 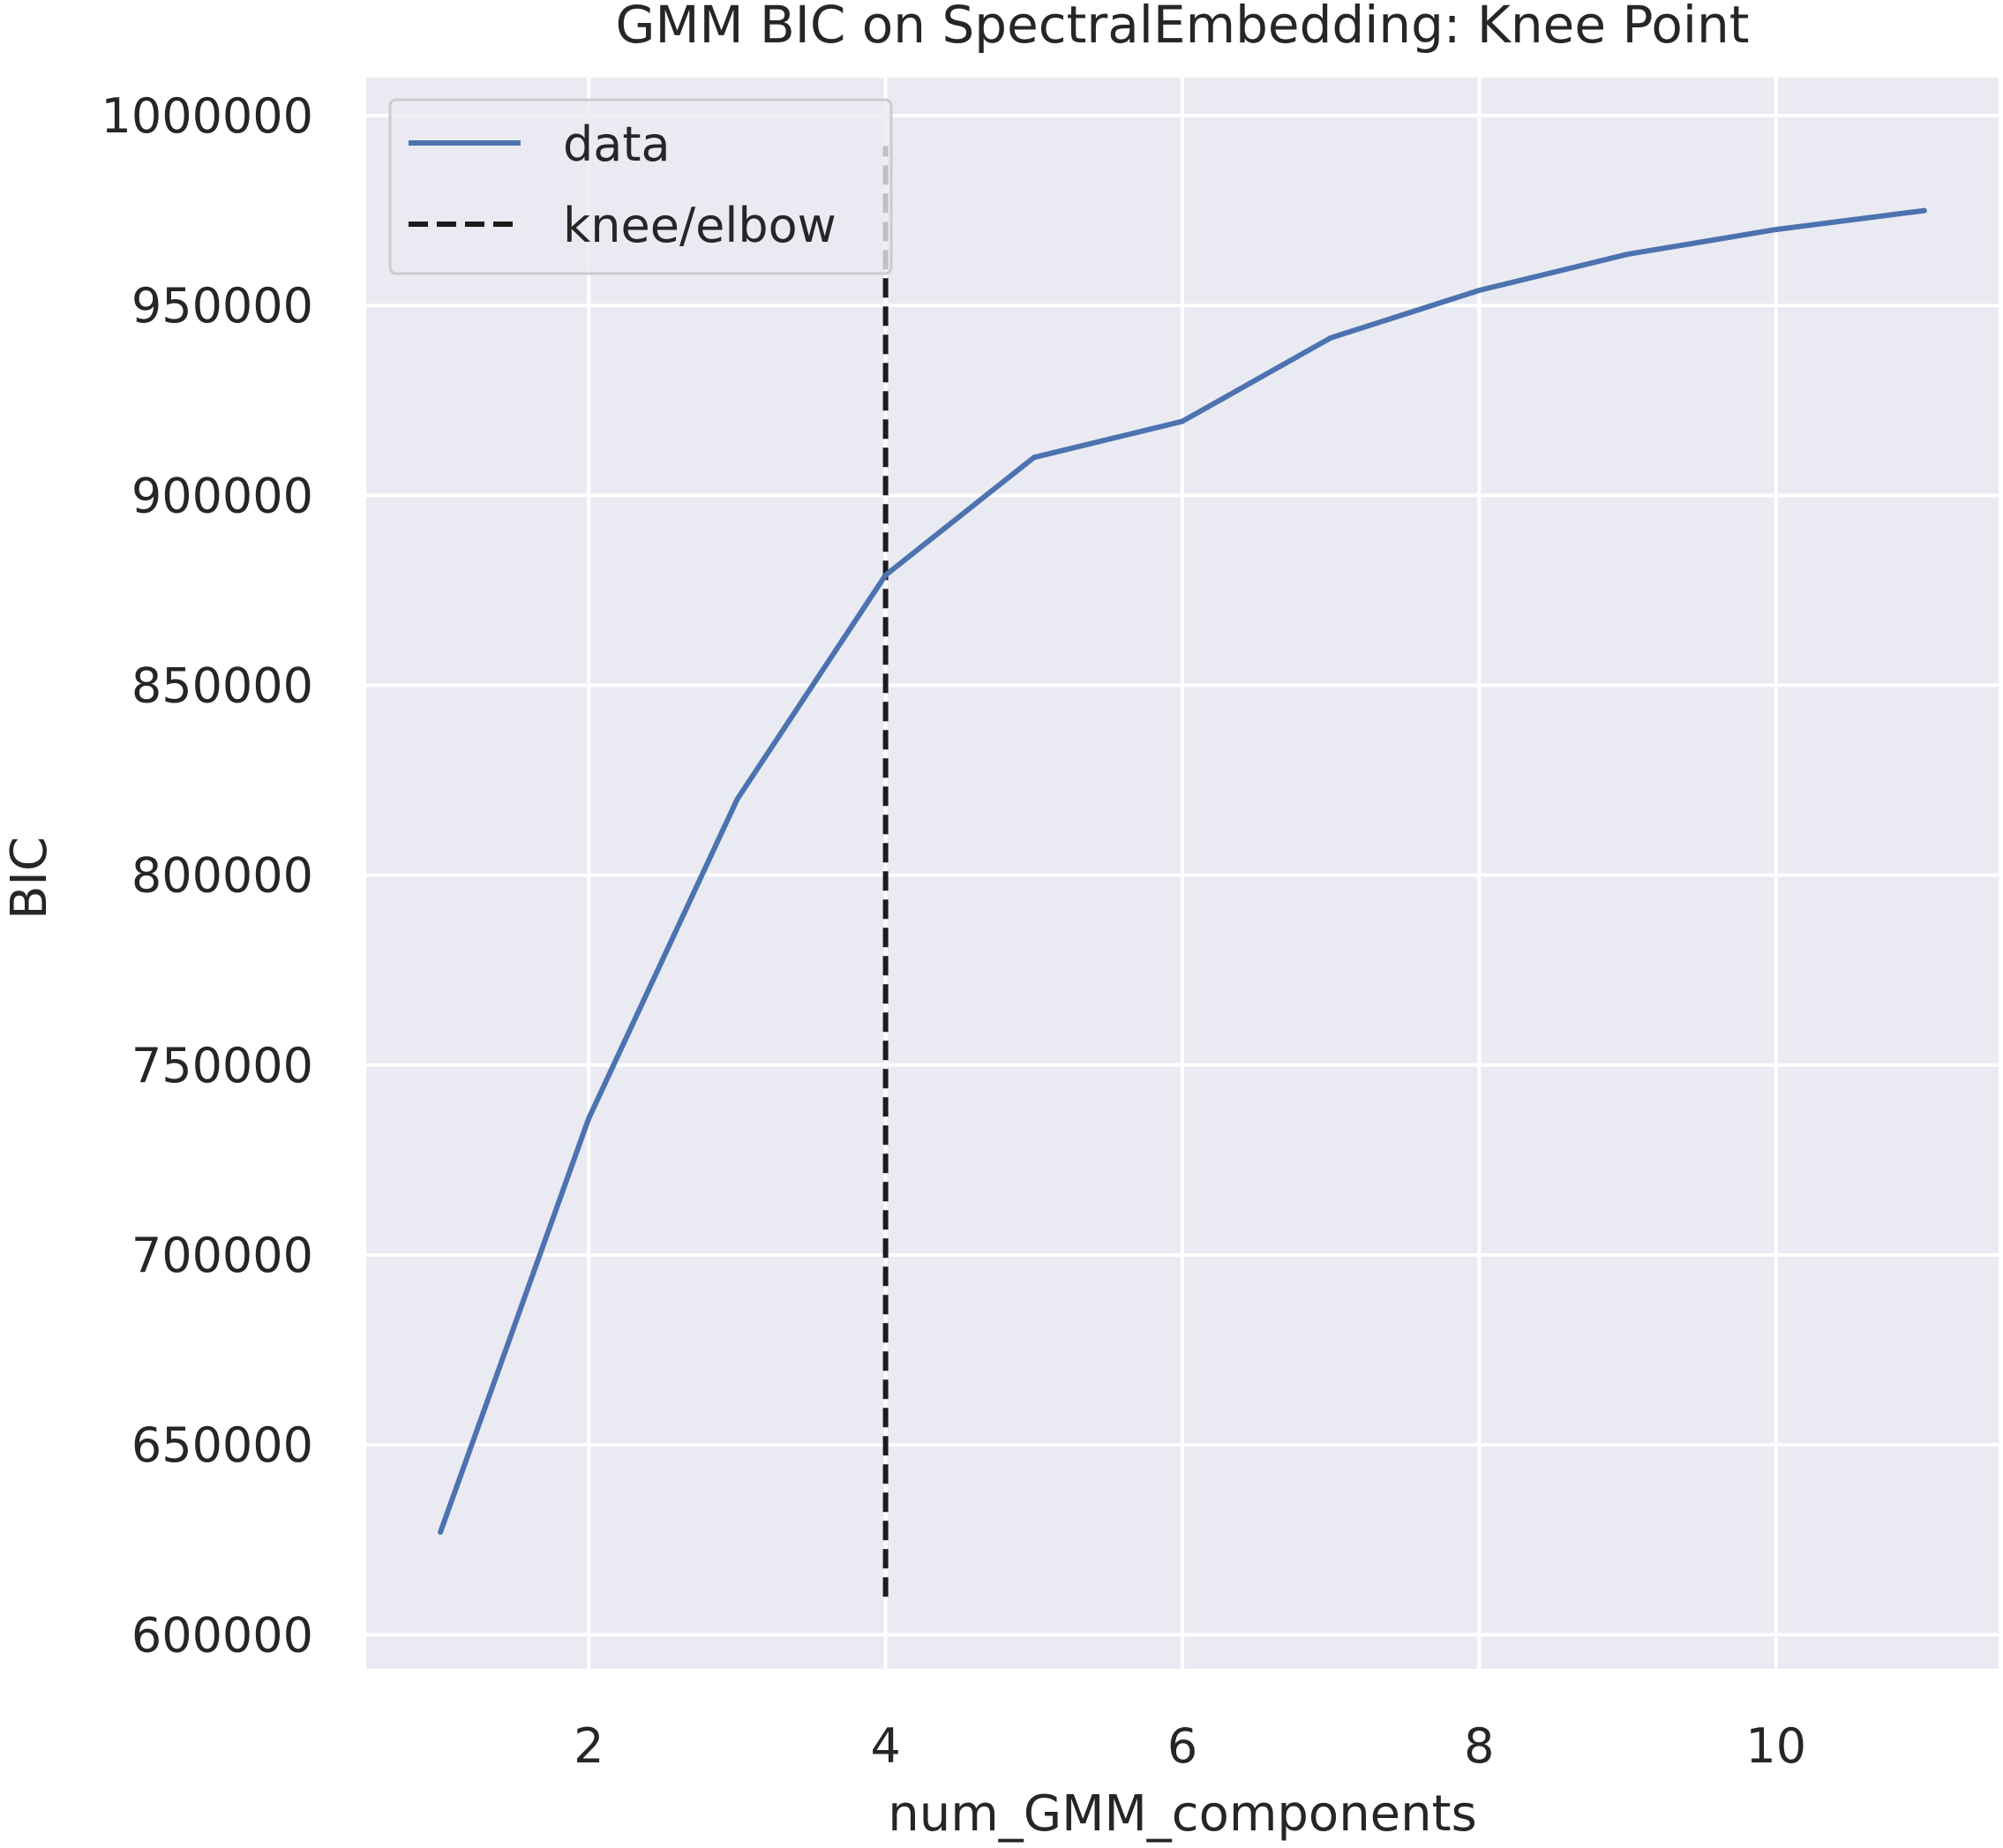 I want to click on y-tick-label: 750000, so click(x=222, y=1066).